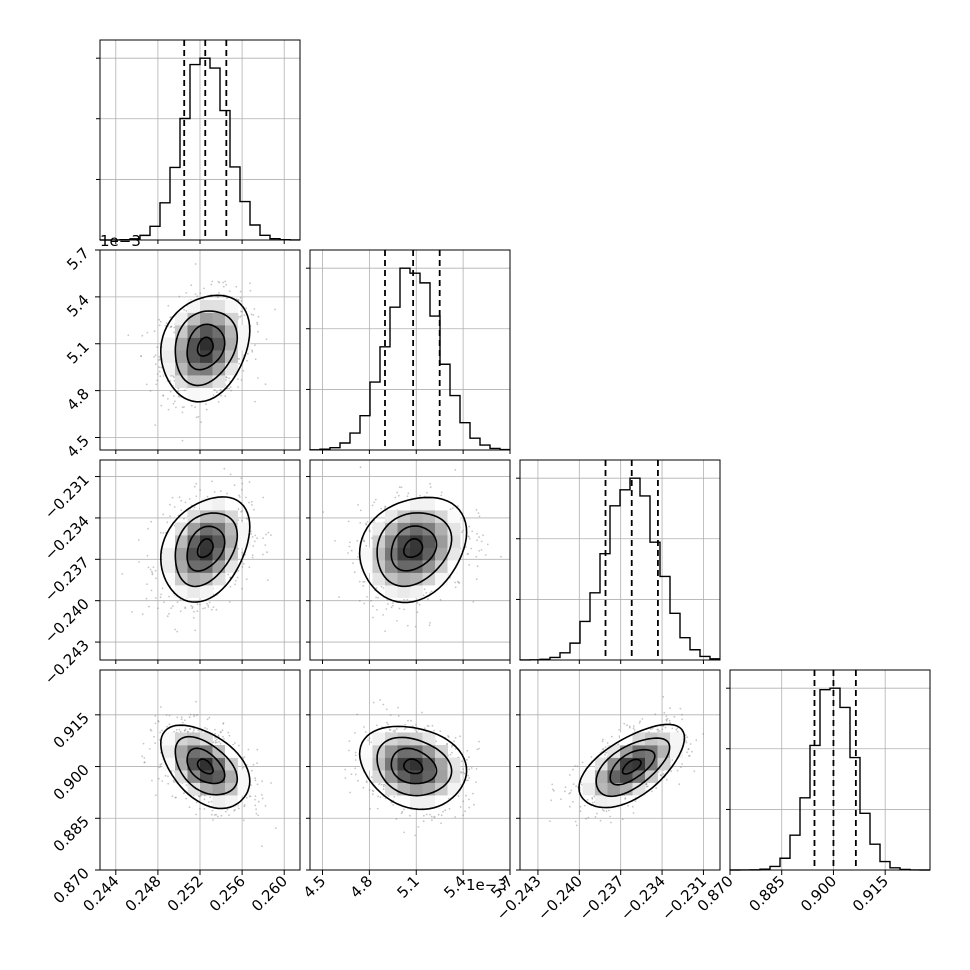 The image size is (970, 970). Describe the element at coordinates (199, 149) in the screenshot. I see `histogram` at that location.